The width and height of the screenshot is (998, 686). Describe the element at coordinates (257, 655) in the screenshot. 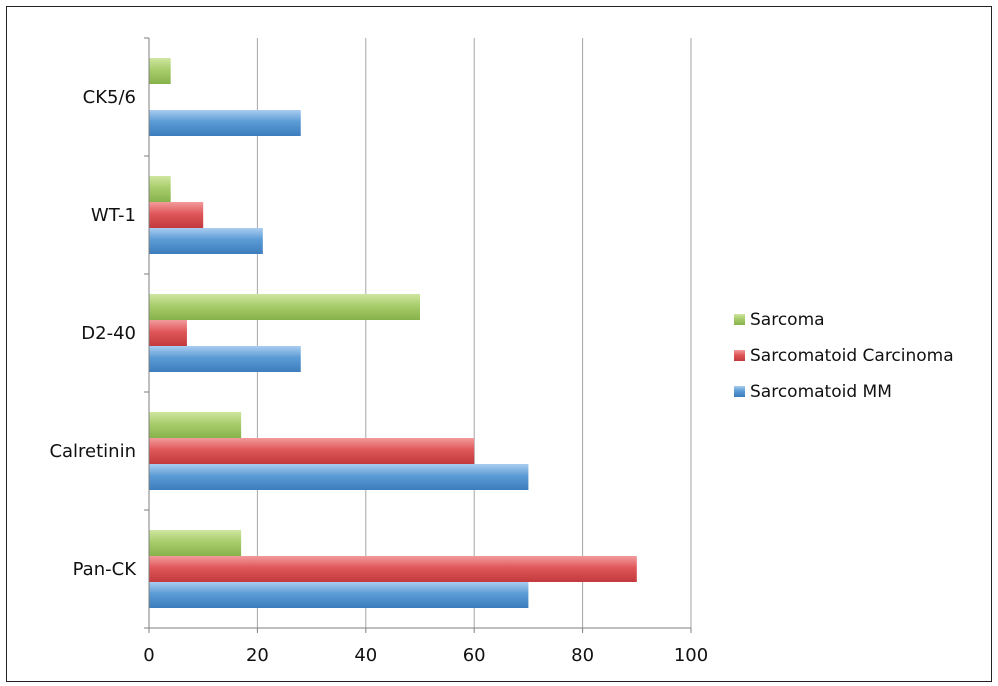

I see `x-tick-label: 20` at that location.